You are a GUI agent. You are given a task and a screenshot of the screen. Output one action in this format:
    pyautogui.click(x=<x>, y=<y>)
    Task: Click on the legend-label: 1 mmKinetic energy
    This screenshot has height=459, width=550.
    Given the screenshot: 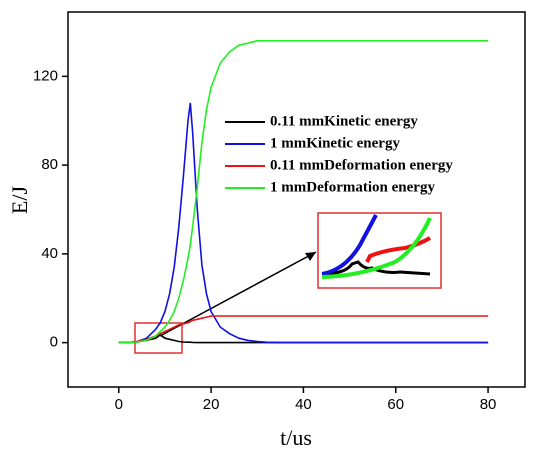 What is the action you would take?
    pyautogui.click(x=335, y=143)
    